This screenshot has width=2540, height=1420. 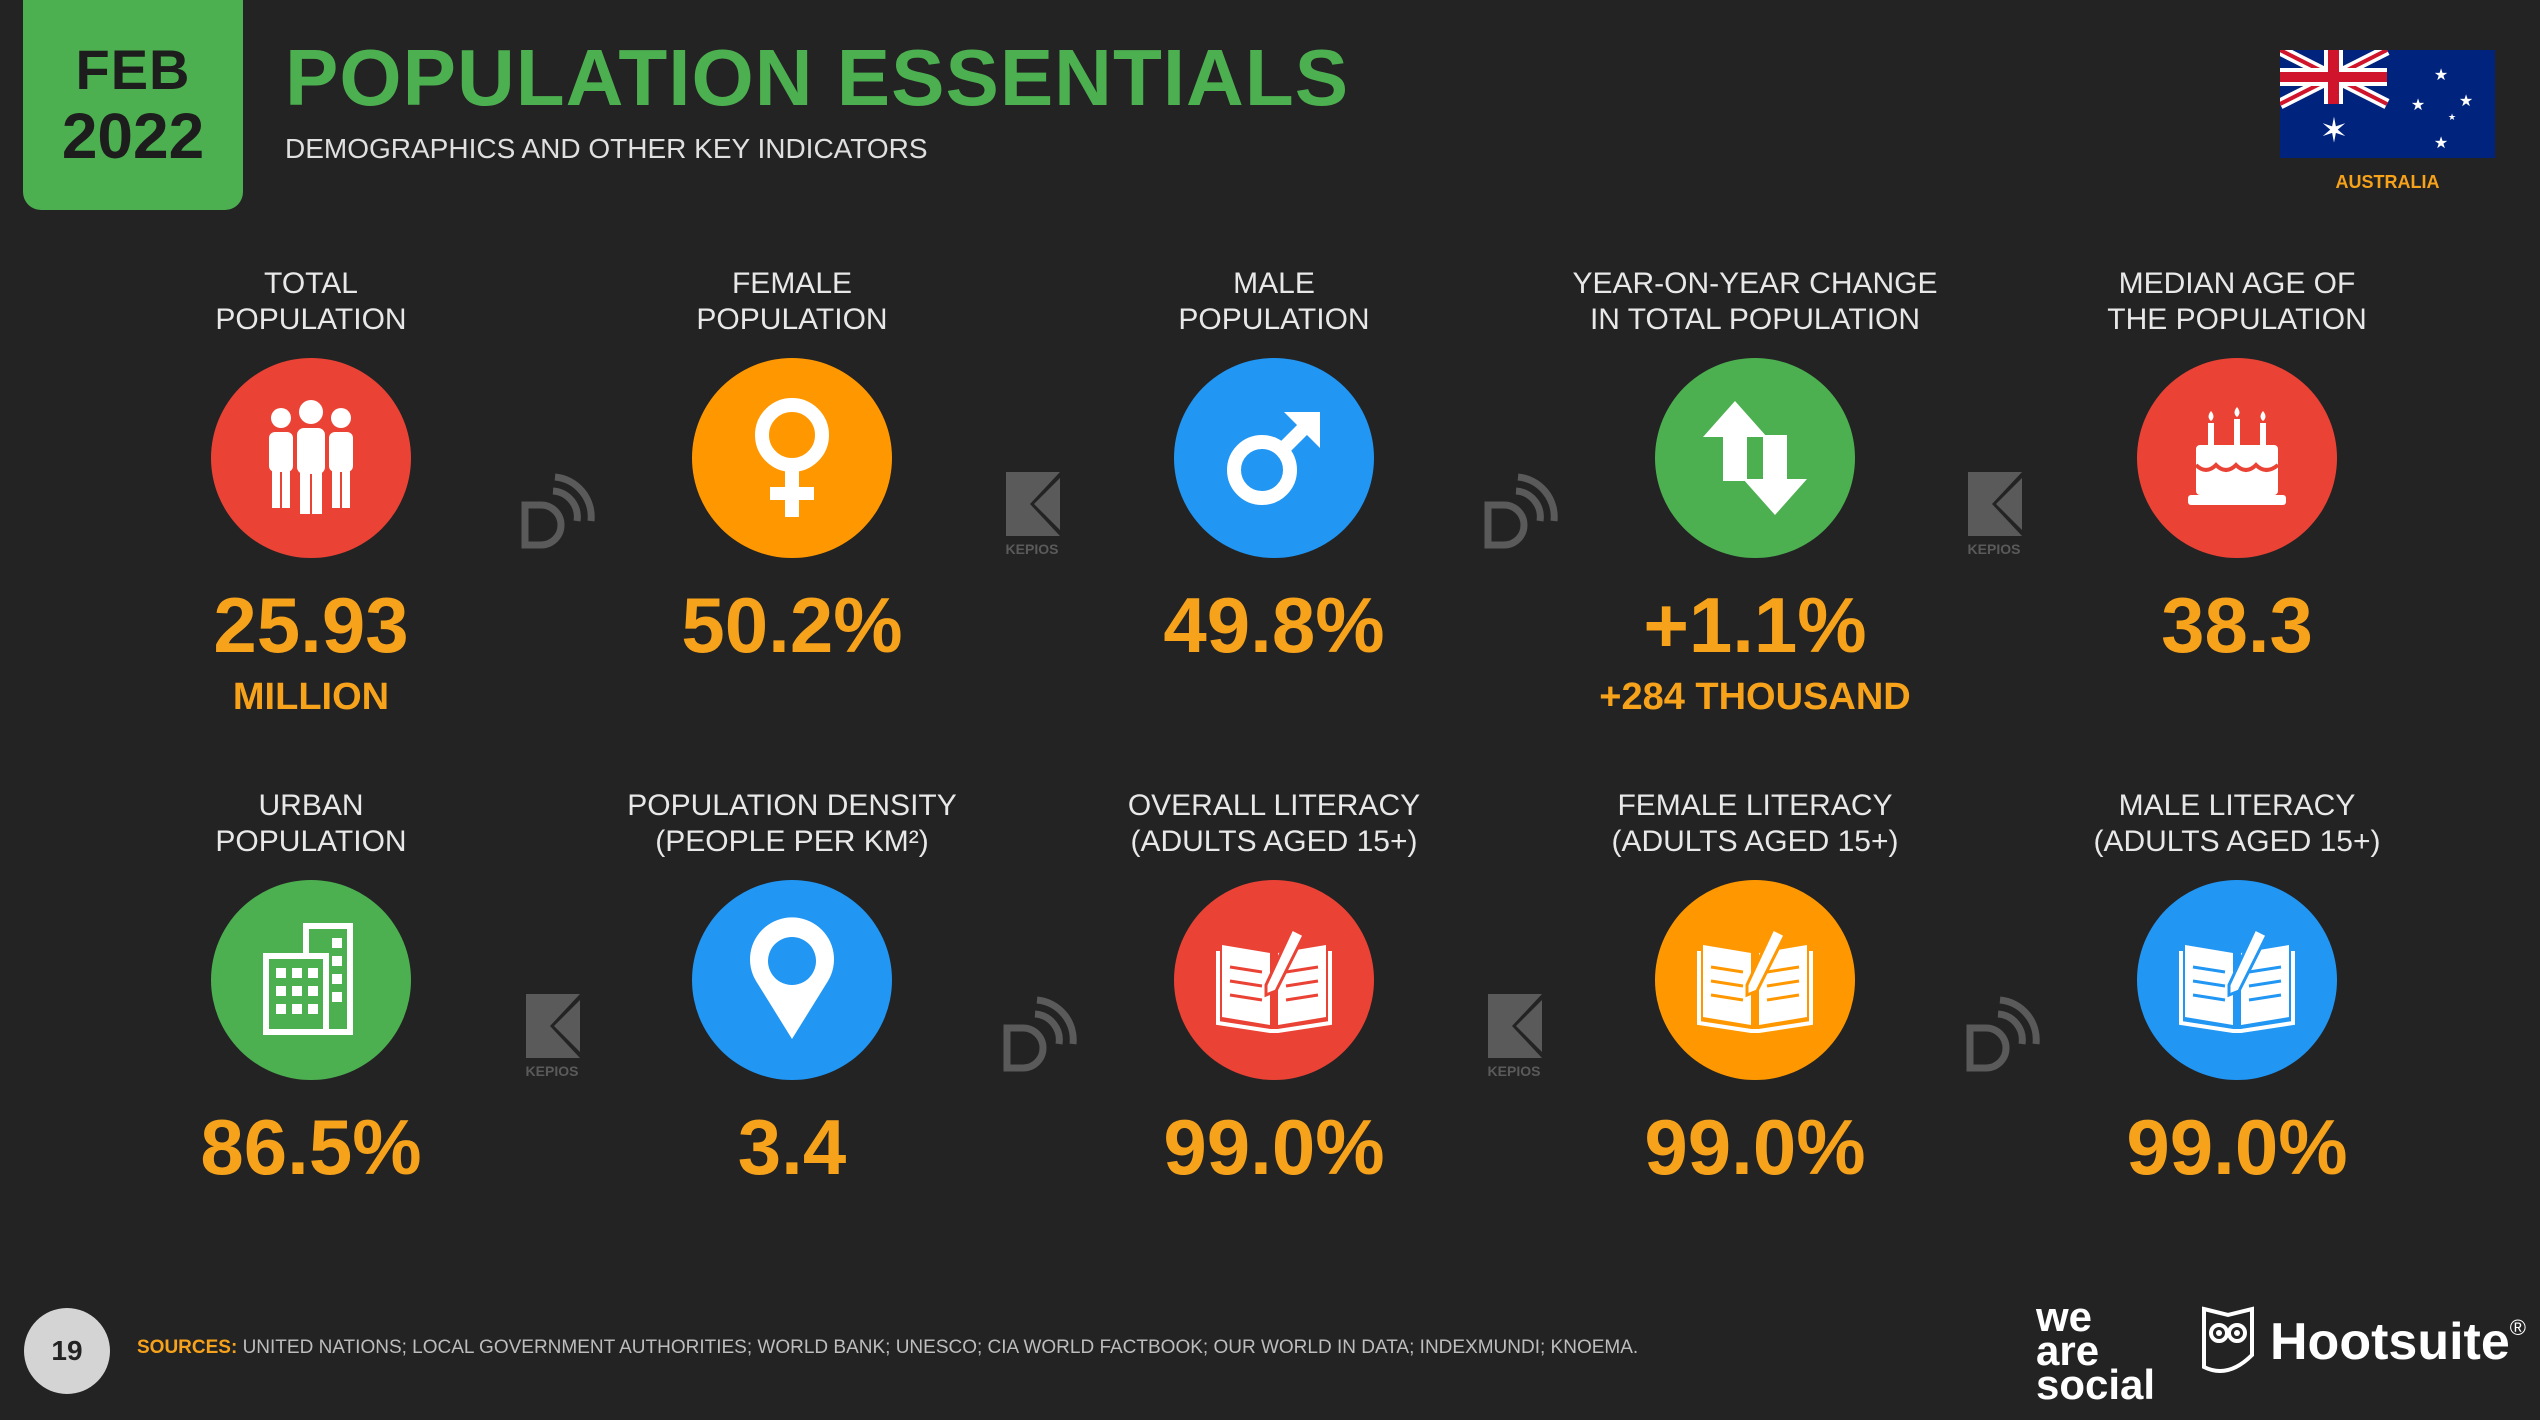 I want to click on birthday-cake-icon, so click(x=2237, y=456).